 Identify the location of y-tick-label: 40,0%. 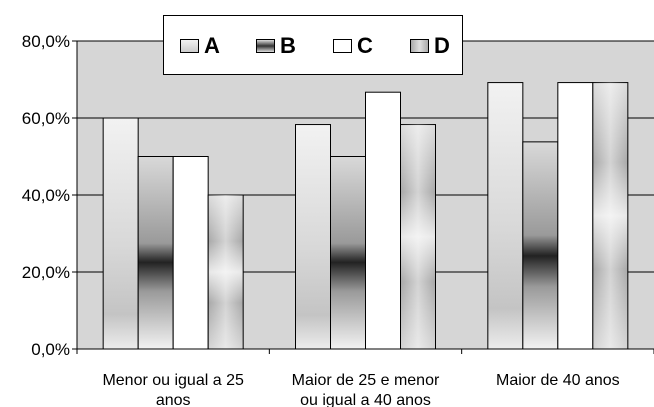
(46, 195).